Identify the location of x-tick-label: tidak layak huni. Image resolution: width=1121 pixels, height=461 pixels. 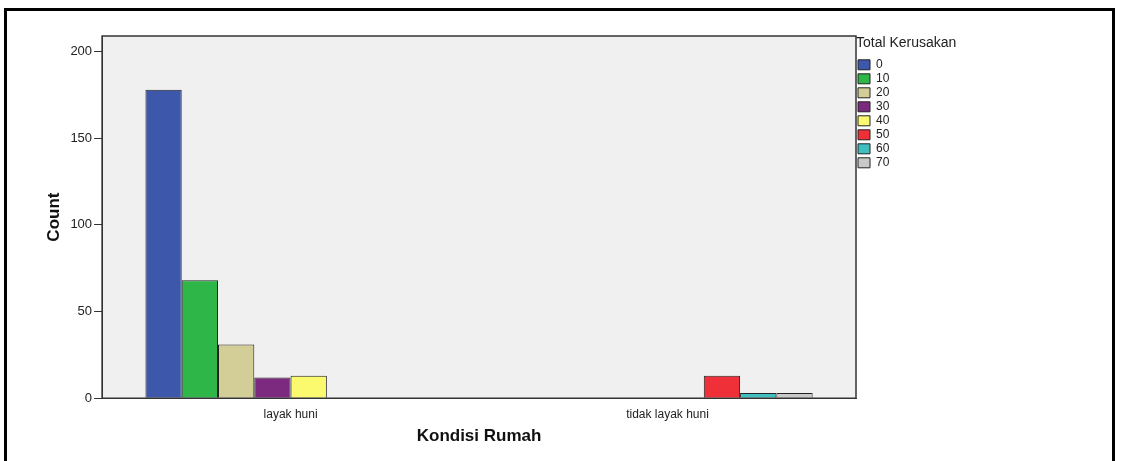
(667, 413).